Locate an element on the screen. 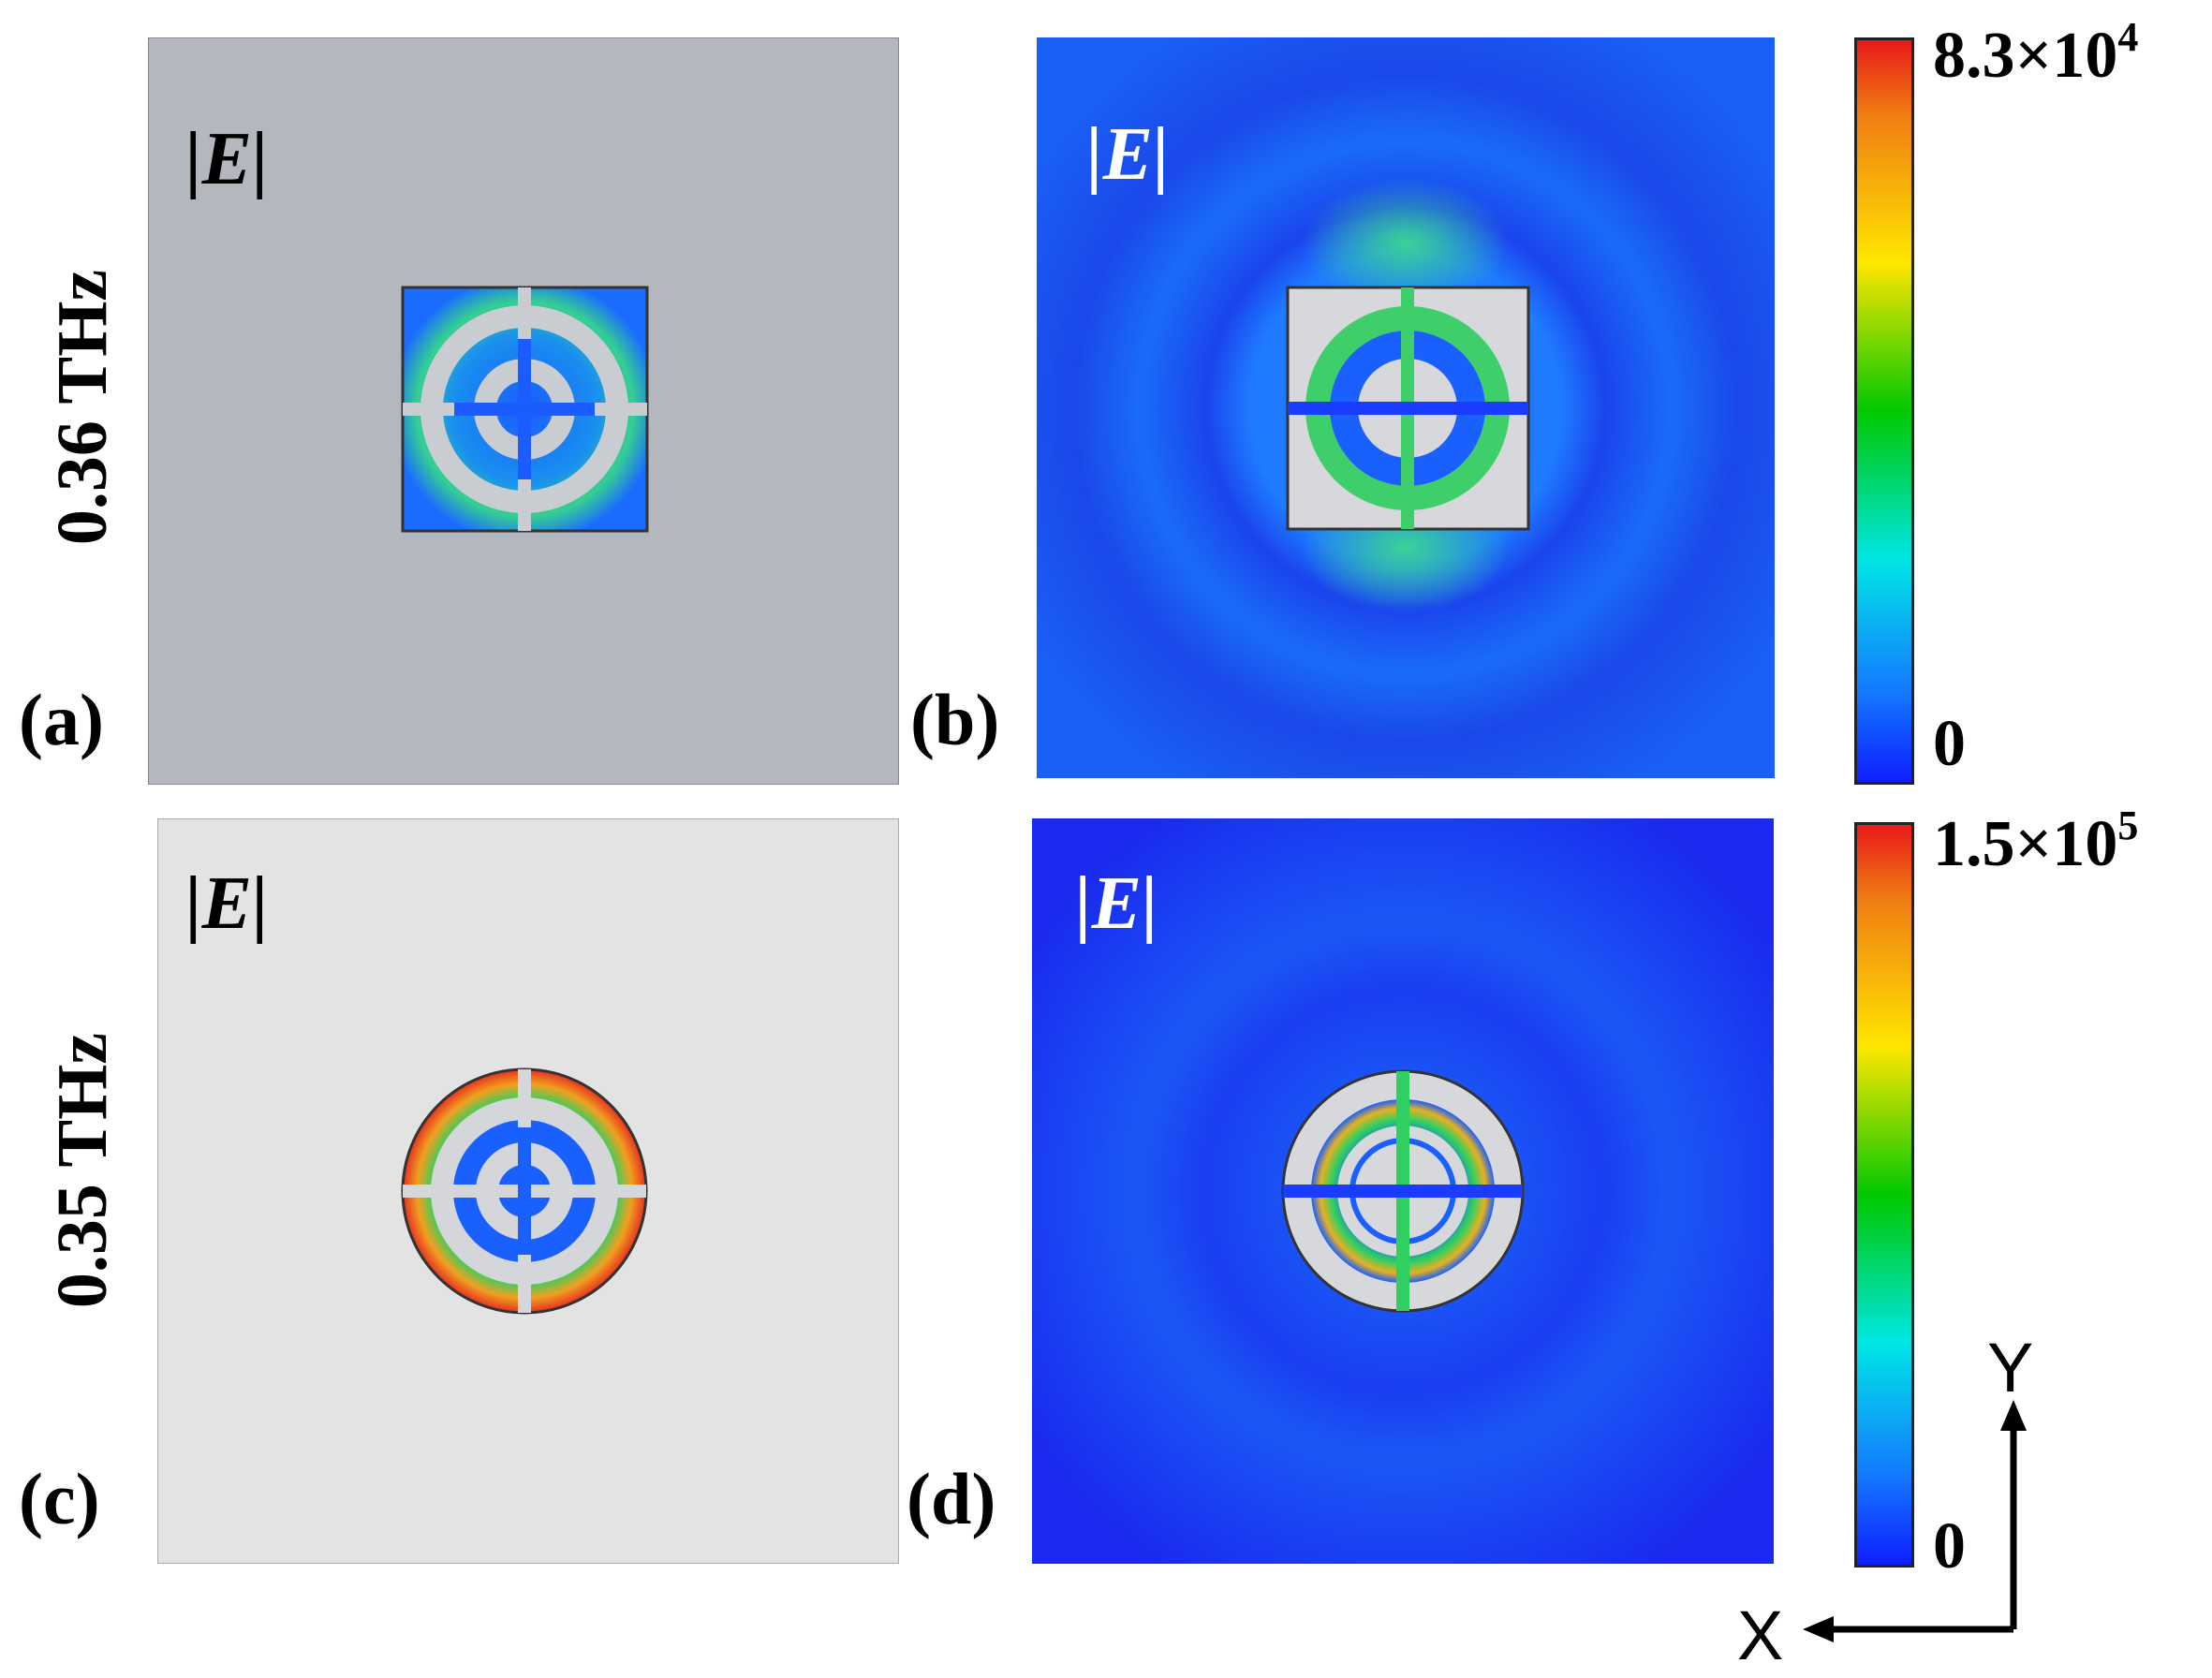 The height and width of the screenshot is (1678, 2212). panel-b-label: (b) is located at coordinates (955, 720).